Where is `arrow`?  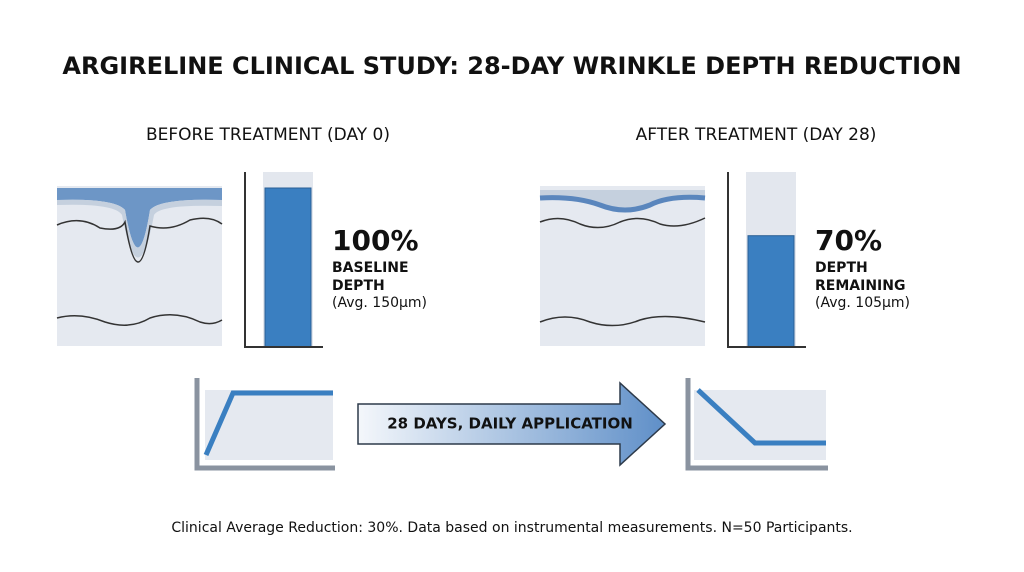 arrow is located at coordinates (512, 424).